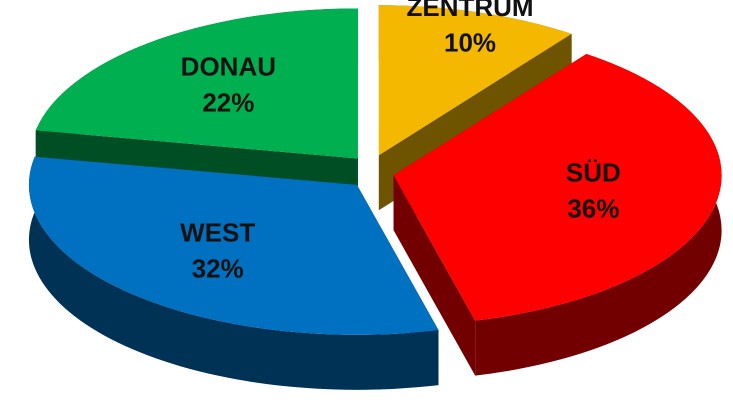 This screenshot has height=411, width=733. Describe the element at coordinates (475, 80) in the screenshot. I see `slice` at that location.